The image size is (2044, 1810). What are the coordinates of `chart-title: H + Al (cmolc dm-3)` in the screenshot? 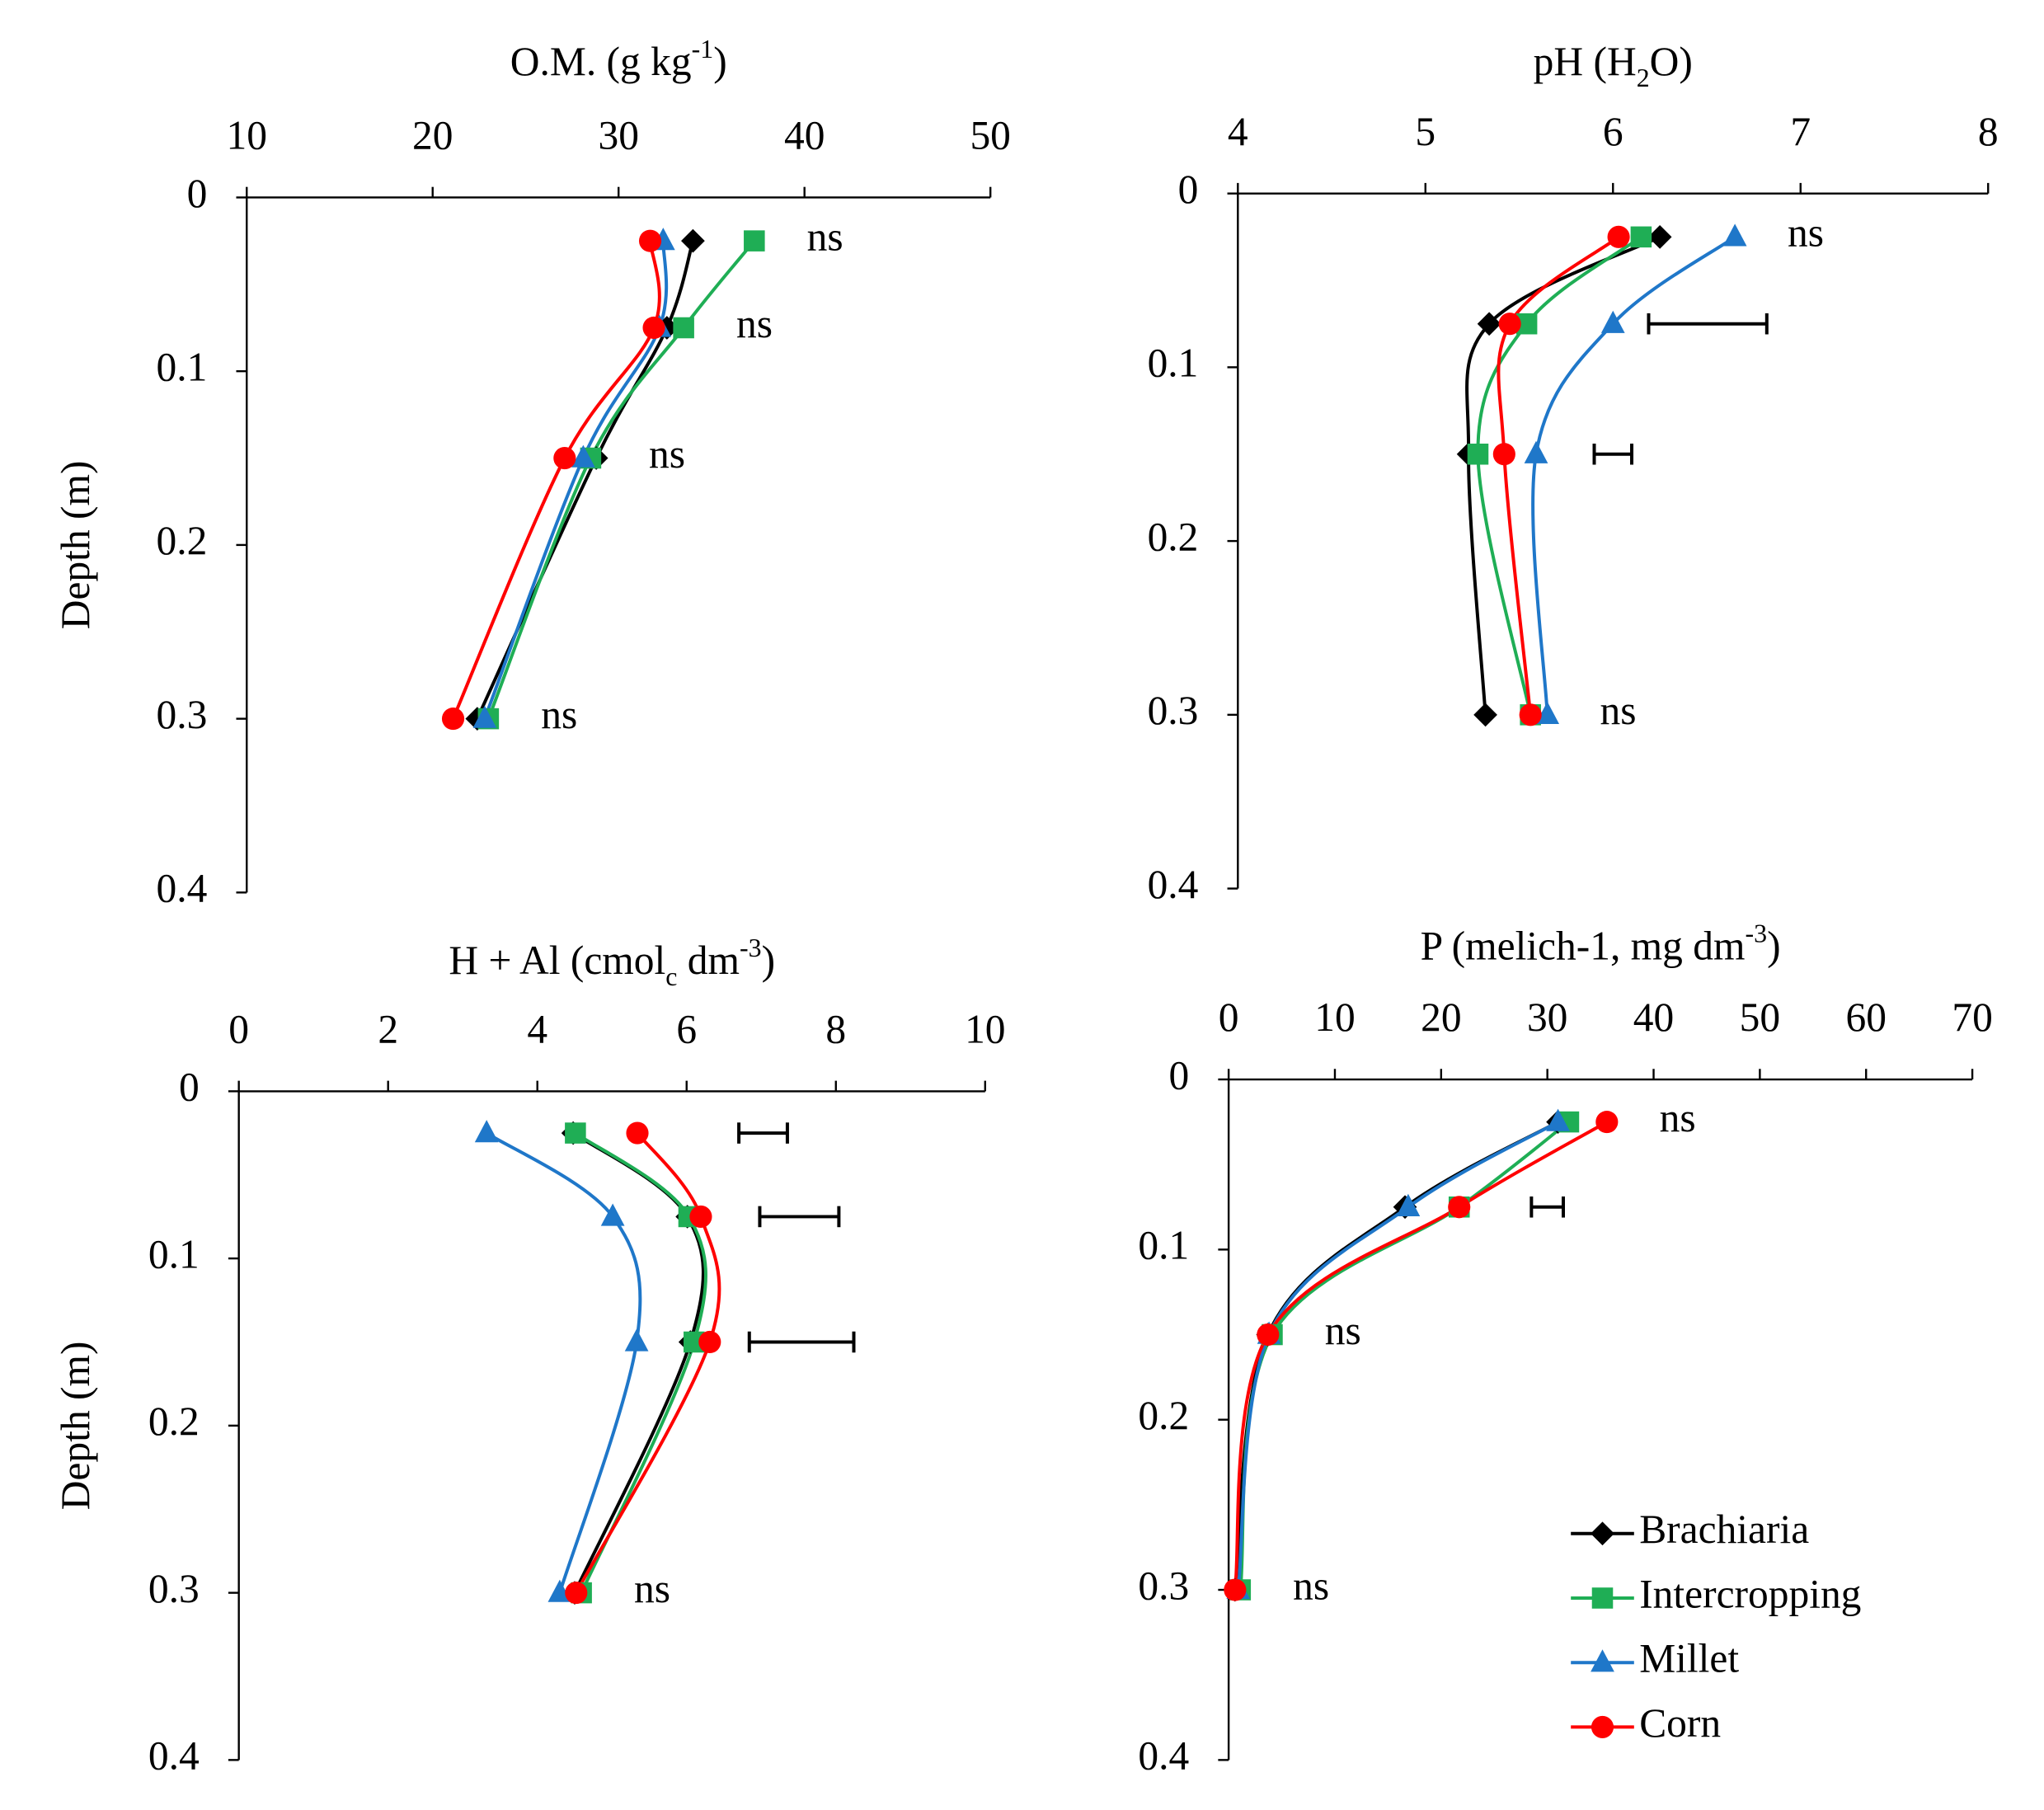 It's located at (612, 962).